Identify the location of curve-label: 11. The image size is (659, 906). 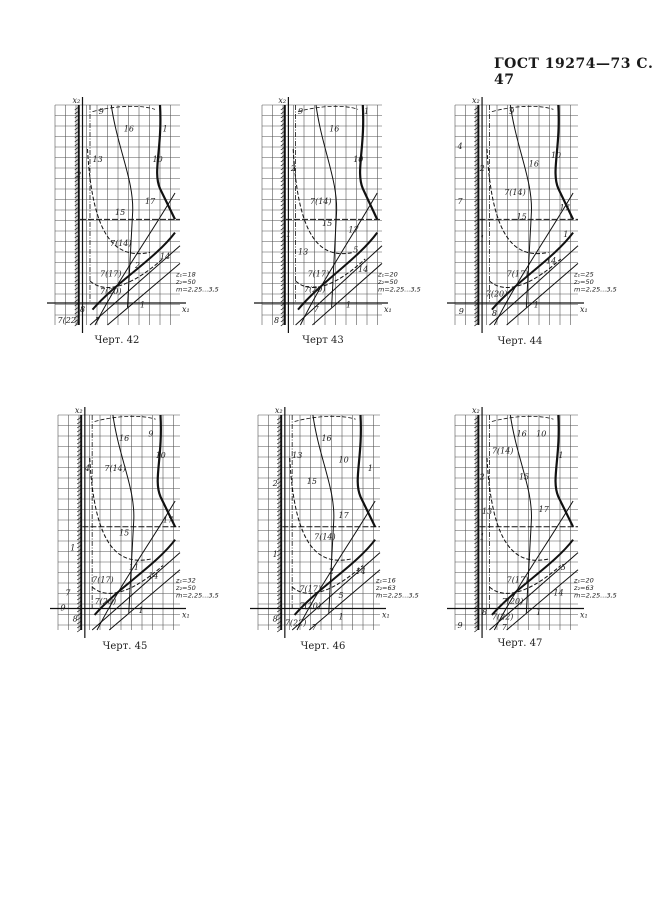
(134, 567).